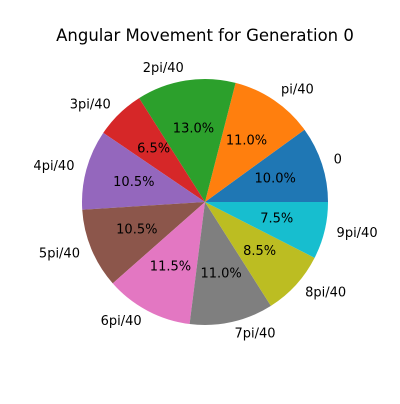 The image size is (400, 404). Describe the element at coordinates (121, 321) in the screenshot. I see `slice-label-6: 6pi/40` at that location.